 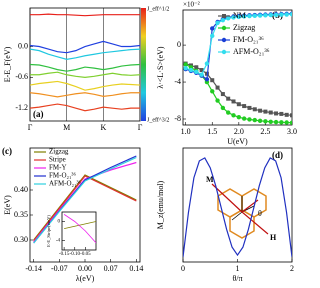 I want to click on y-axis-label: E-E_Stripe(meV), so click(x=48, y=231).